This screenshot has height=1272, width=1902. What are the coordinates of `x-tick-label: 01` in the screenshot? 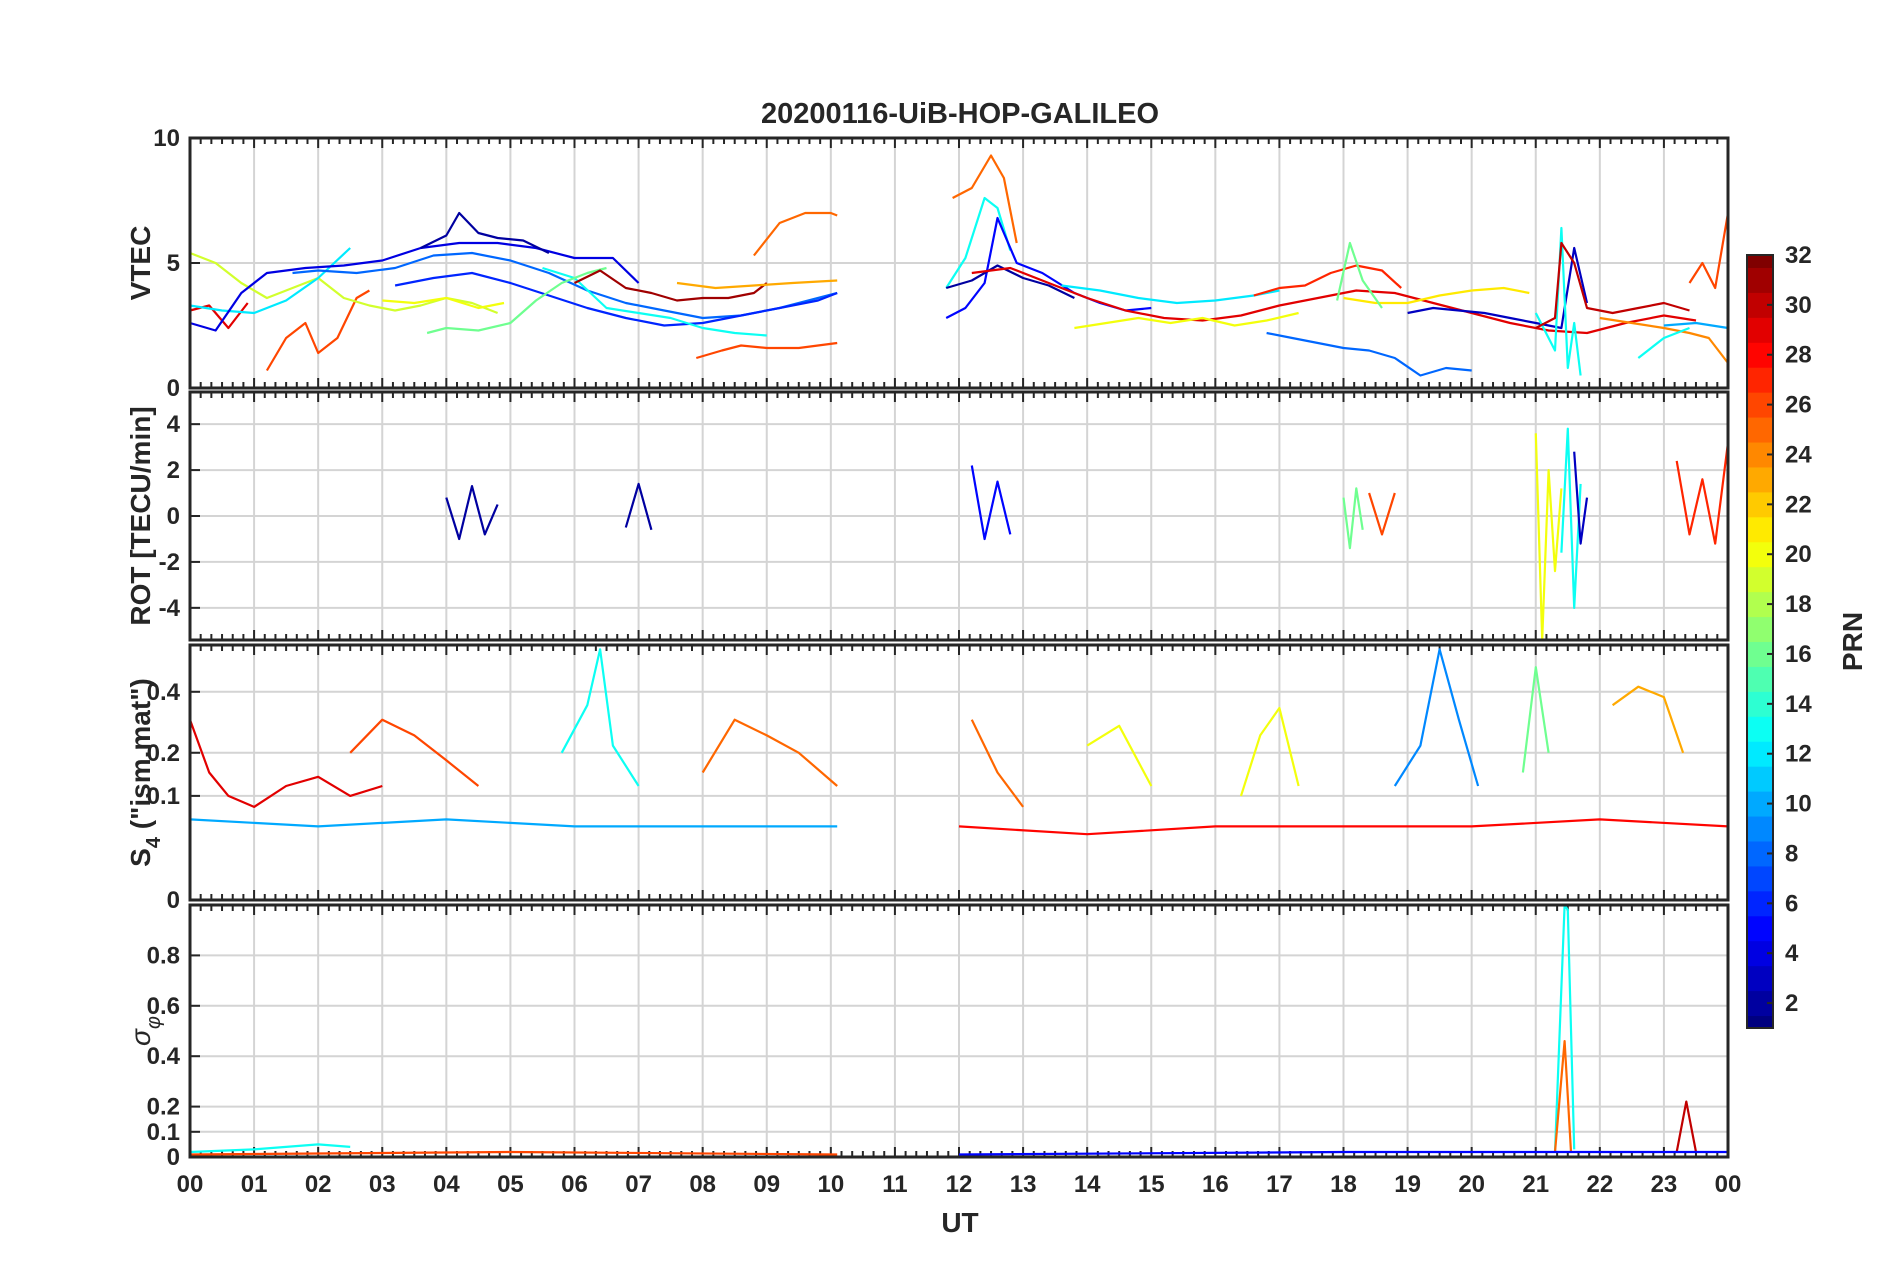 It's located at (254, 1184).